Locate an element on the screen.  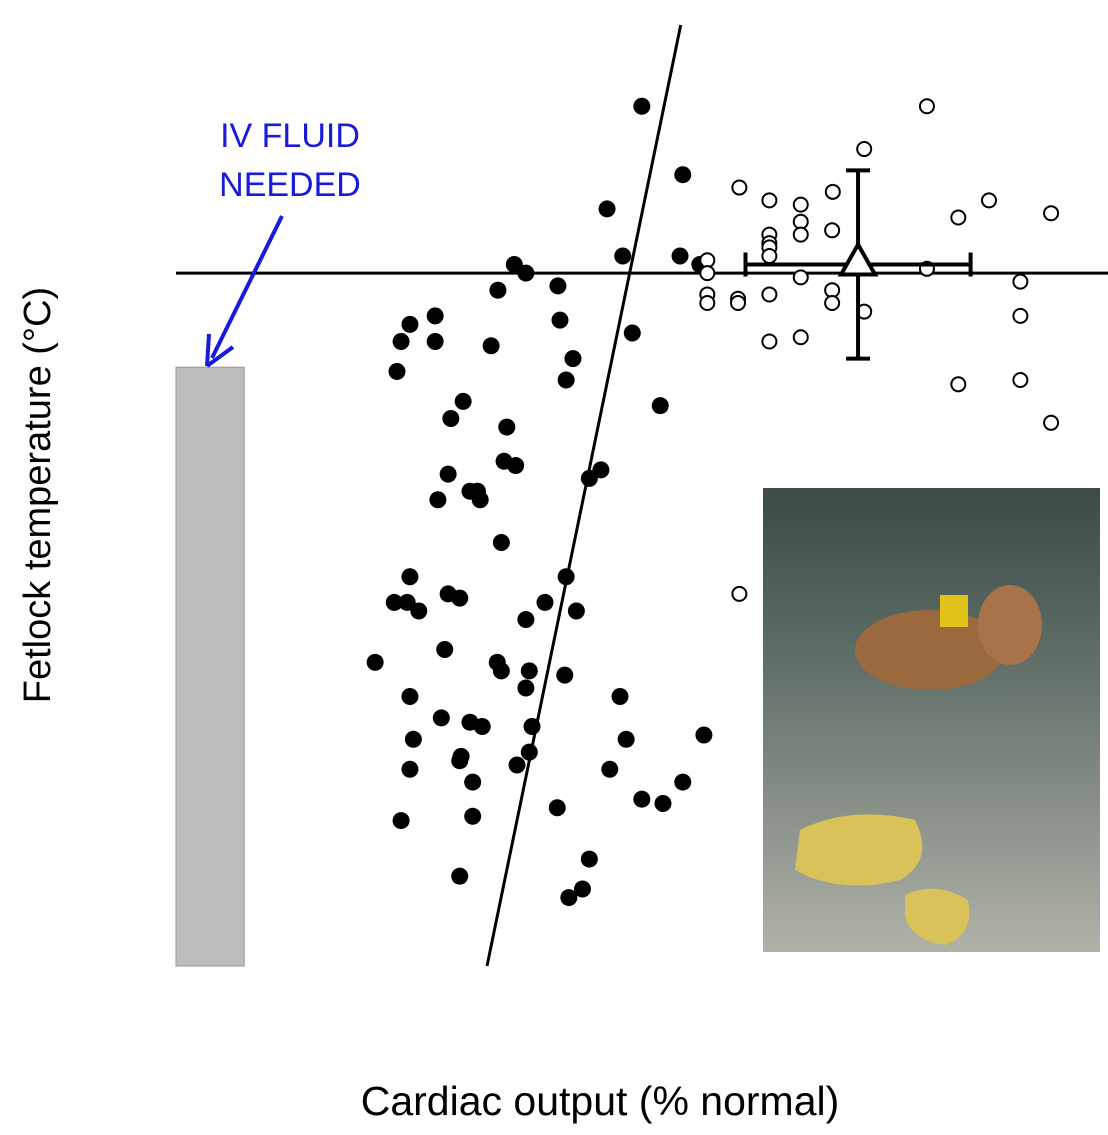
annotation-arrow is located at coordinates (247, 287).